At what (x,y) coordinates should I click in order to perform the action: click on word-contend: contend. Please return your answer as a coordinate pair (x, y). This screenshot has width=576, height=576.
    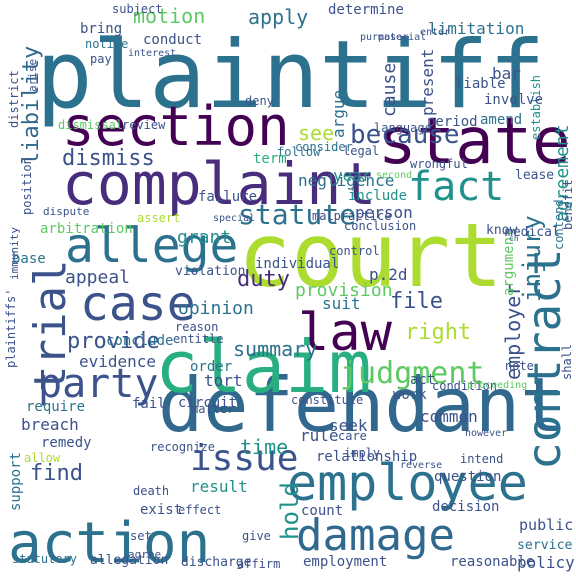
    Looking at the image, I should click on (559, 224).